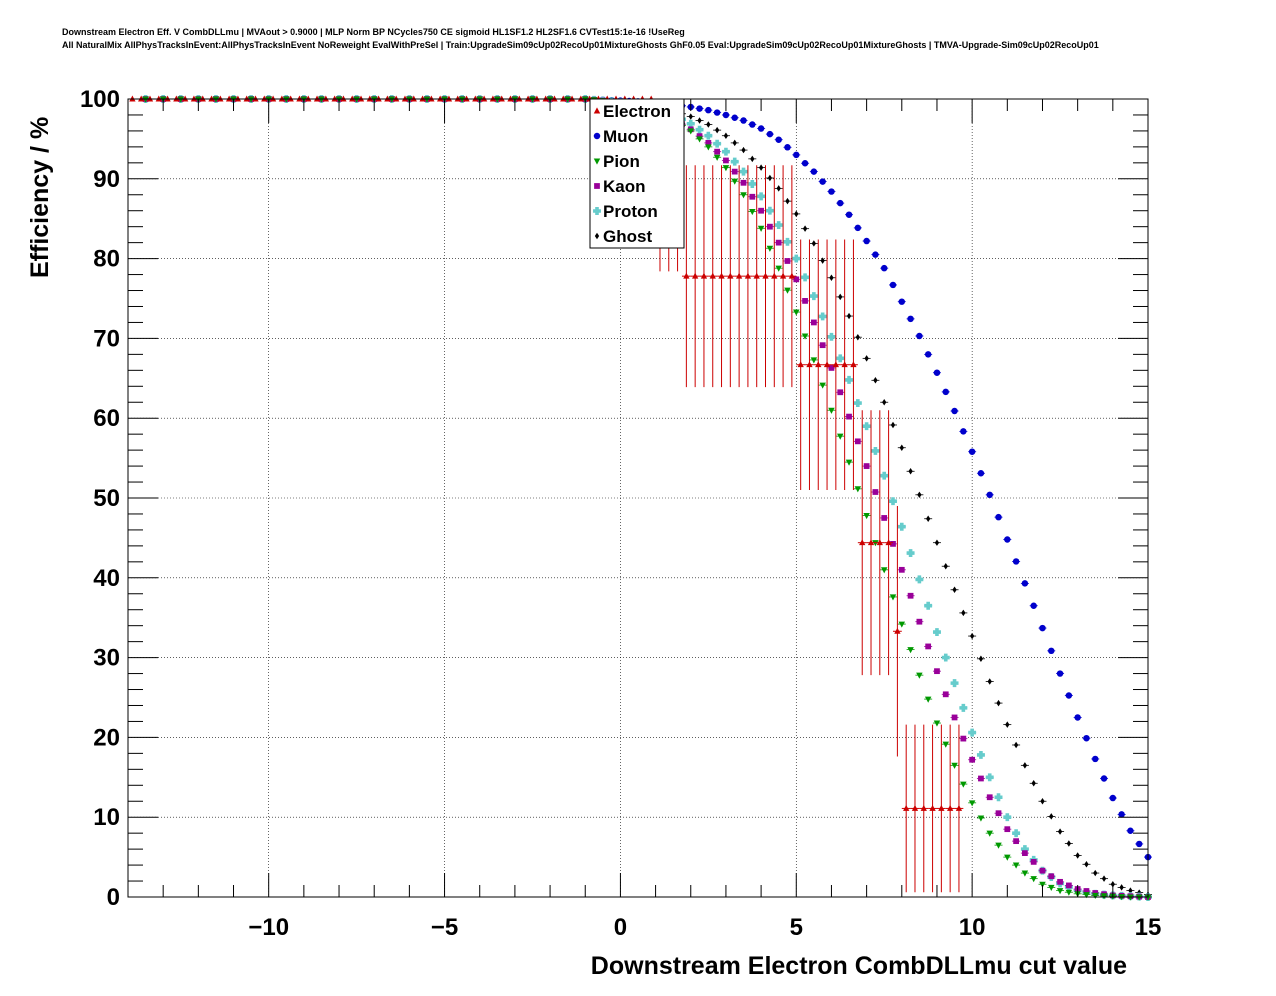 This screenshot has width=1276, height=996. What do you see at coordinates (624, 186) in the screenshot?
I see `legend-label: Kaon` at bounding box center [624, 186].